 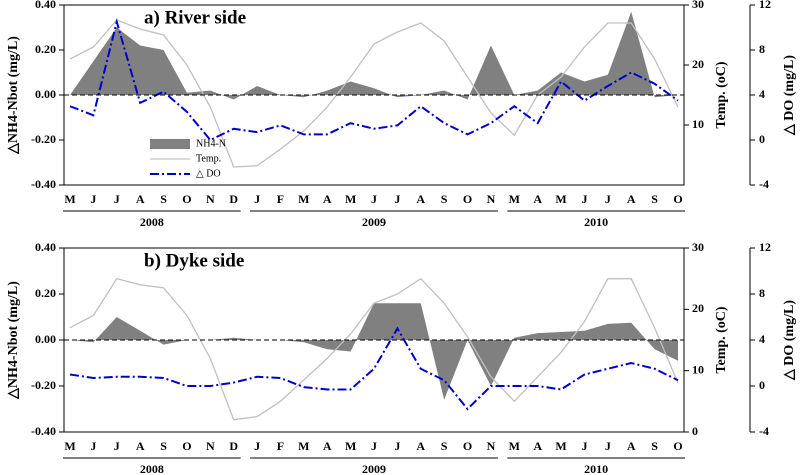 What do you see at coordinates (374, 55) in the screenshot?
I see `nh4-area` at bounding box center [374, 55].